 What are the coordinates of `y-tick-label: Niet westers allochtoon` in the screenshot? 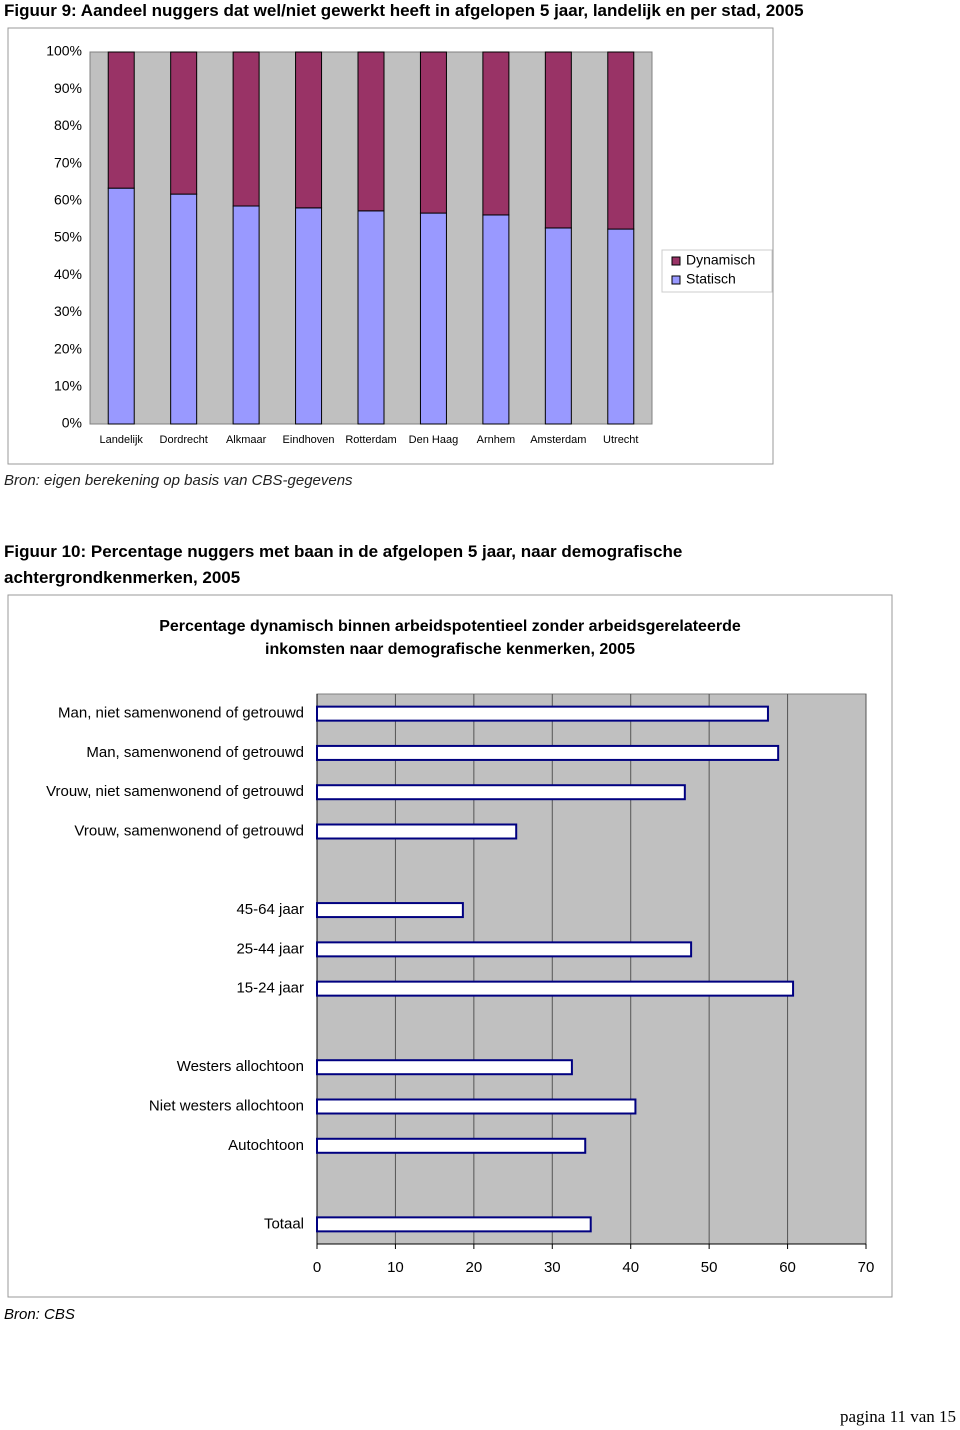 It's located at (226, 1105).